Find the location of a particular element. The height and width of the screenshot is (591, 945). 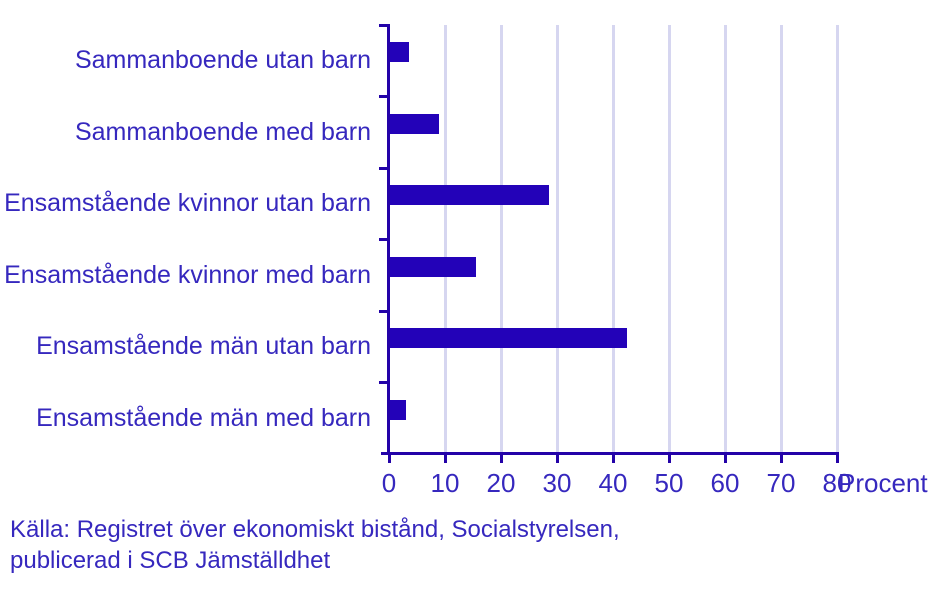

x-axis-line is located at coordinates (609, 453).